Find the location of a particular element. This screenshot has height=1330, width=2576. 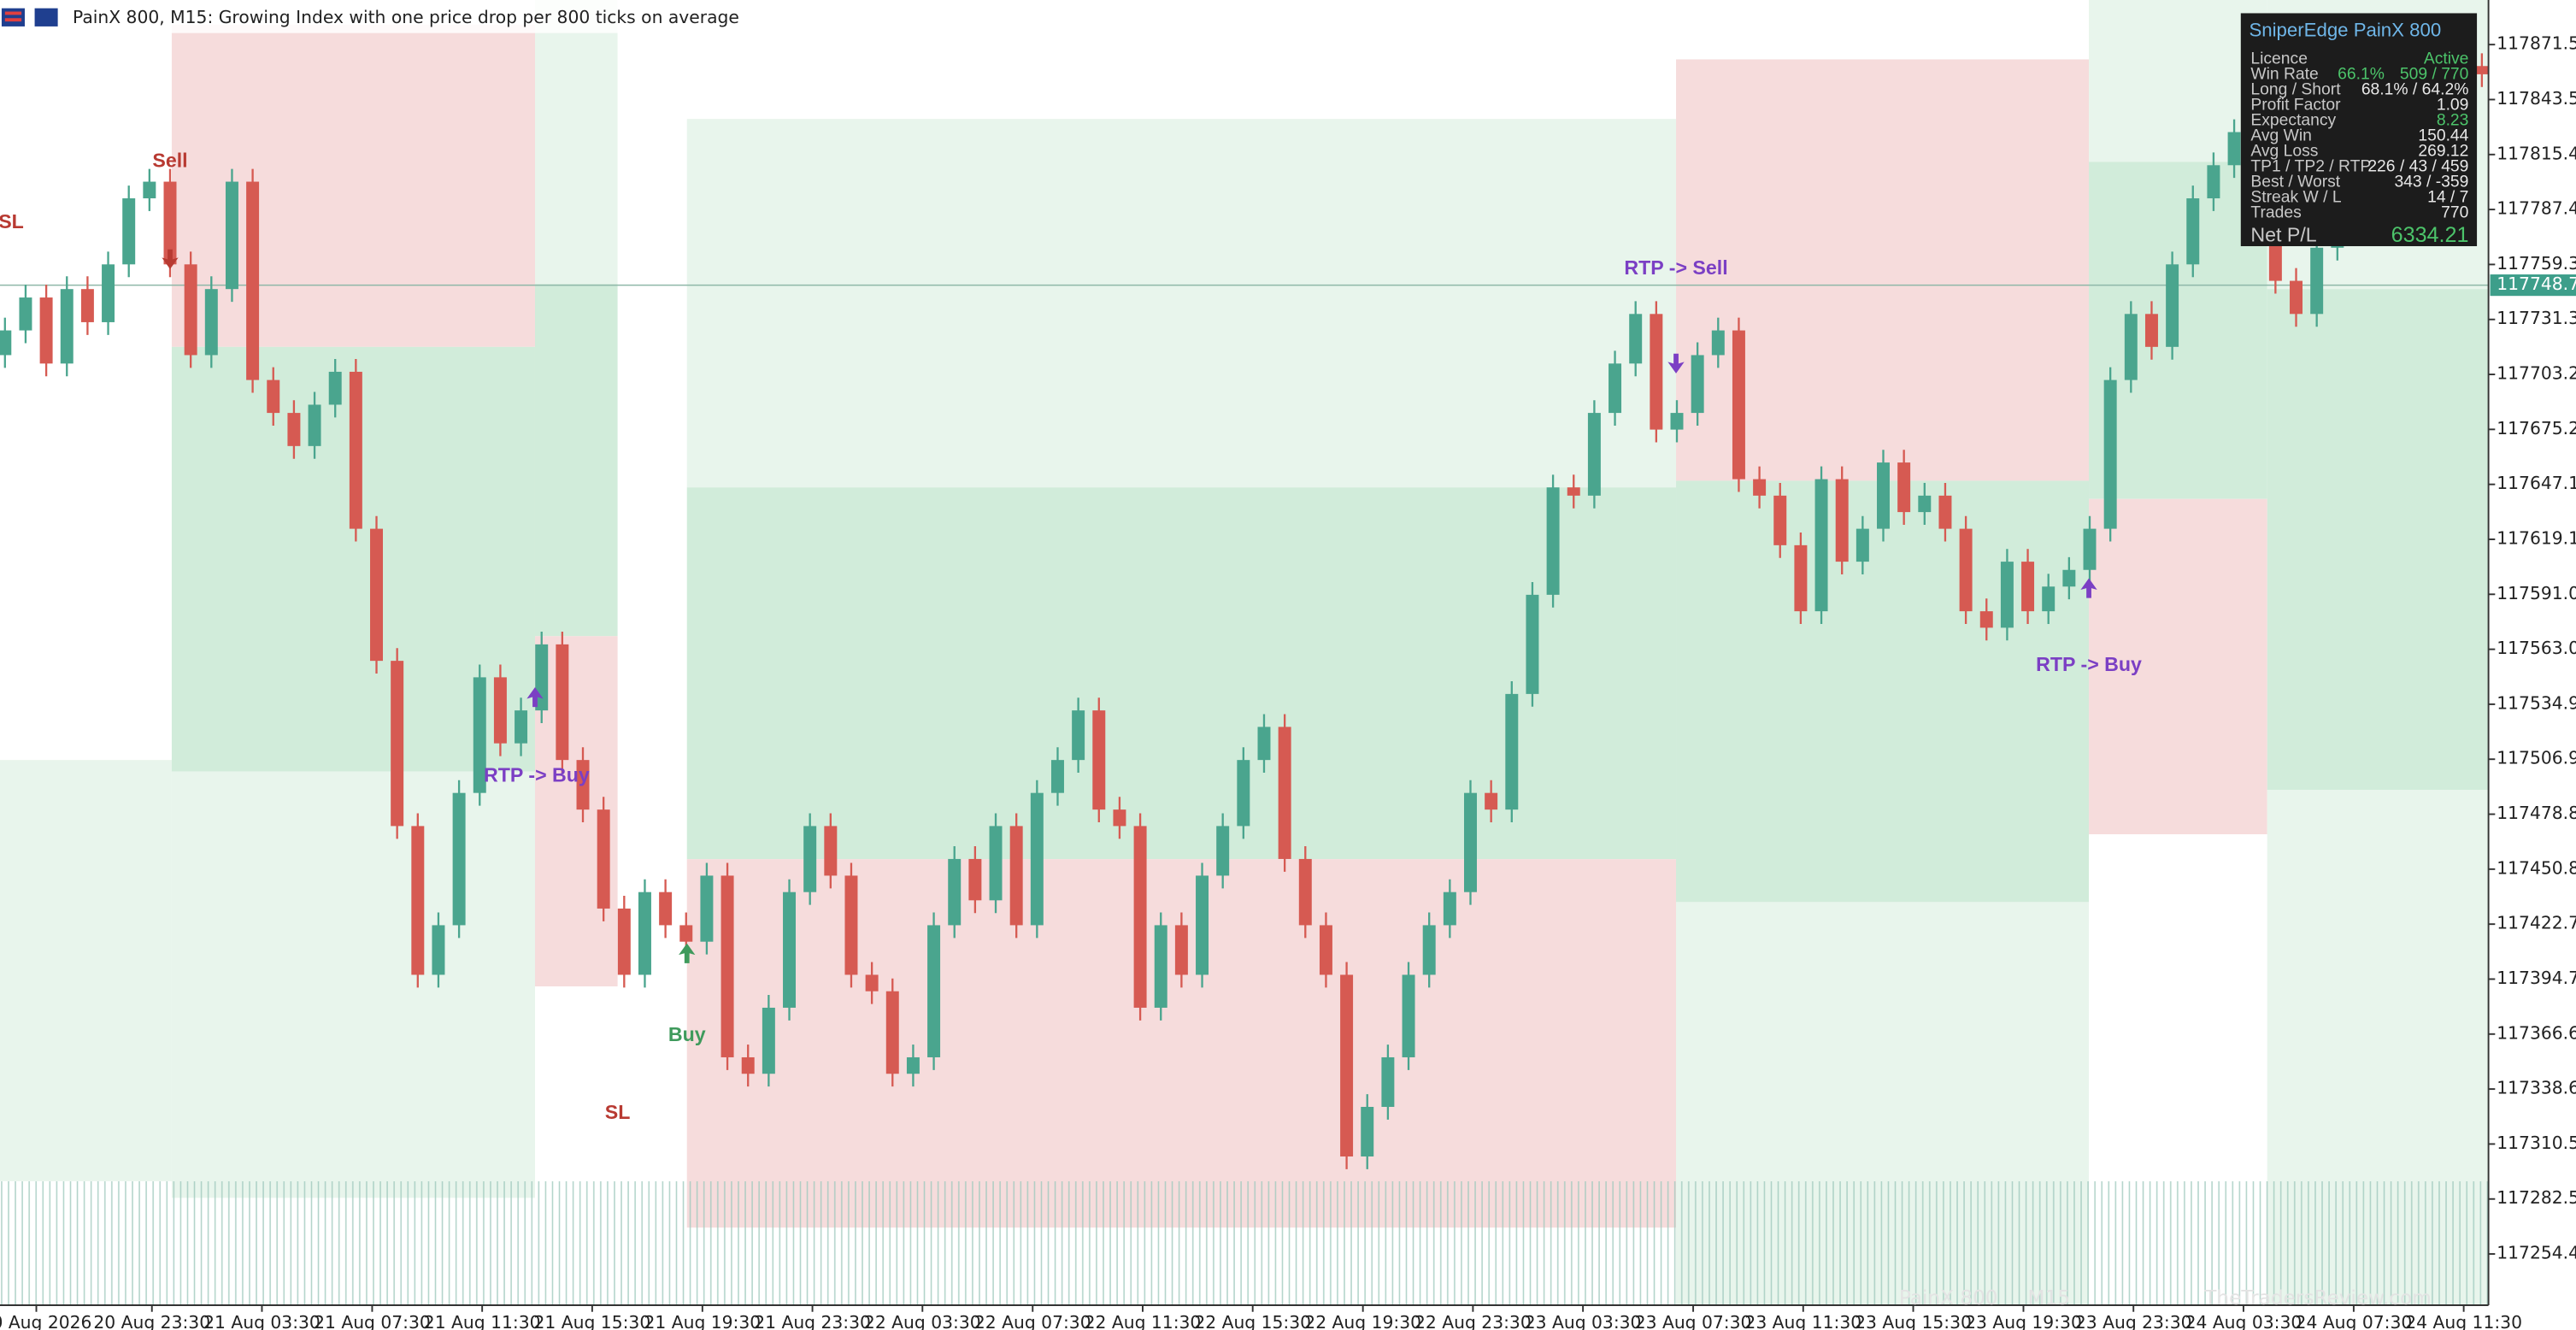

panel-value: 66.1% is located at coordinates (2361, 75).